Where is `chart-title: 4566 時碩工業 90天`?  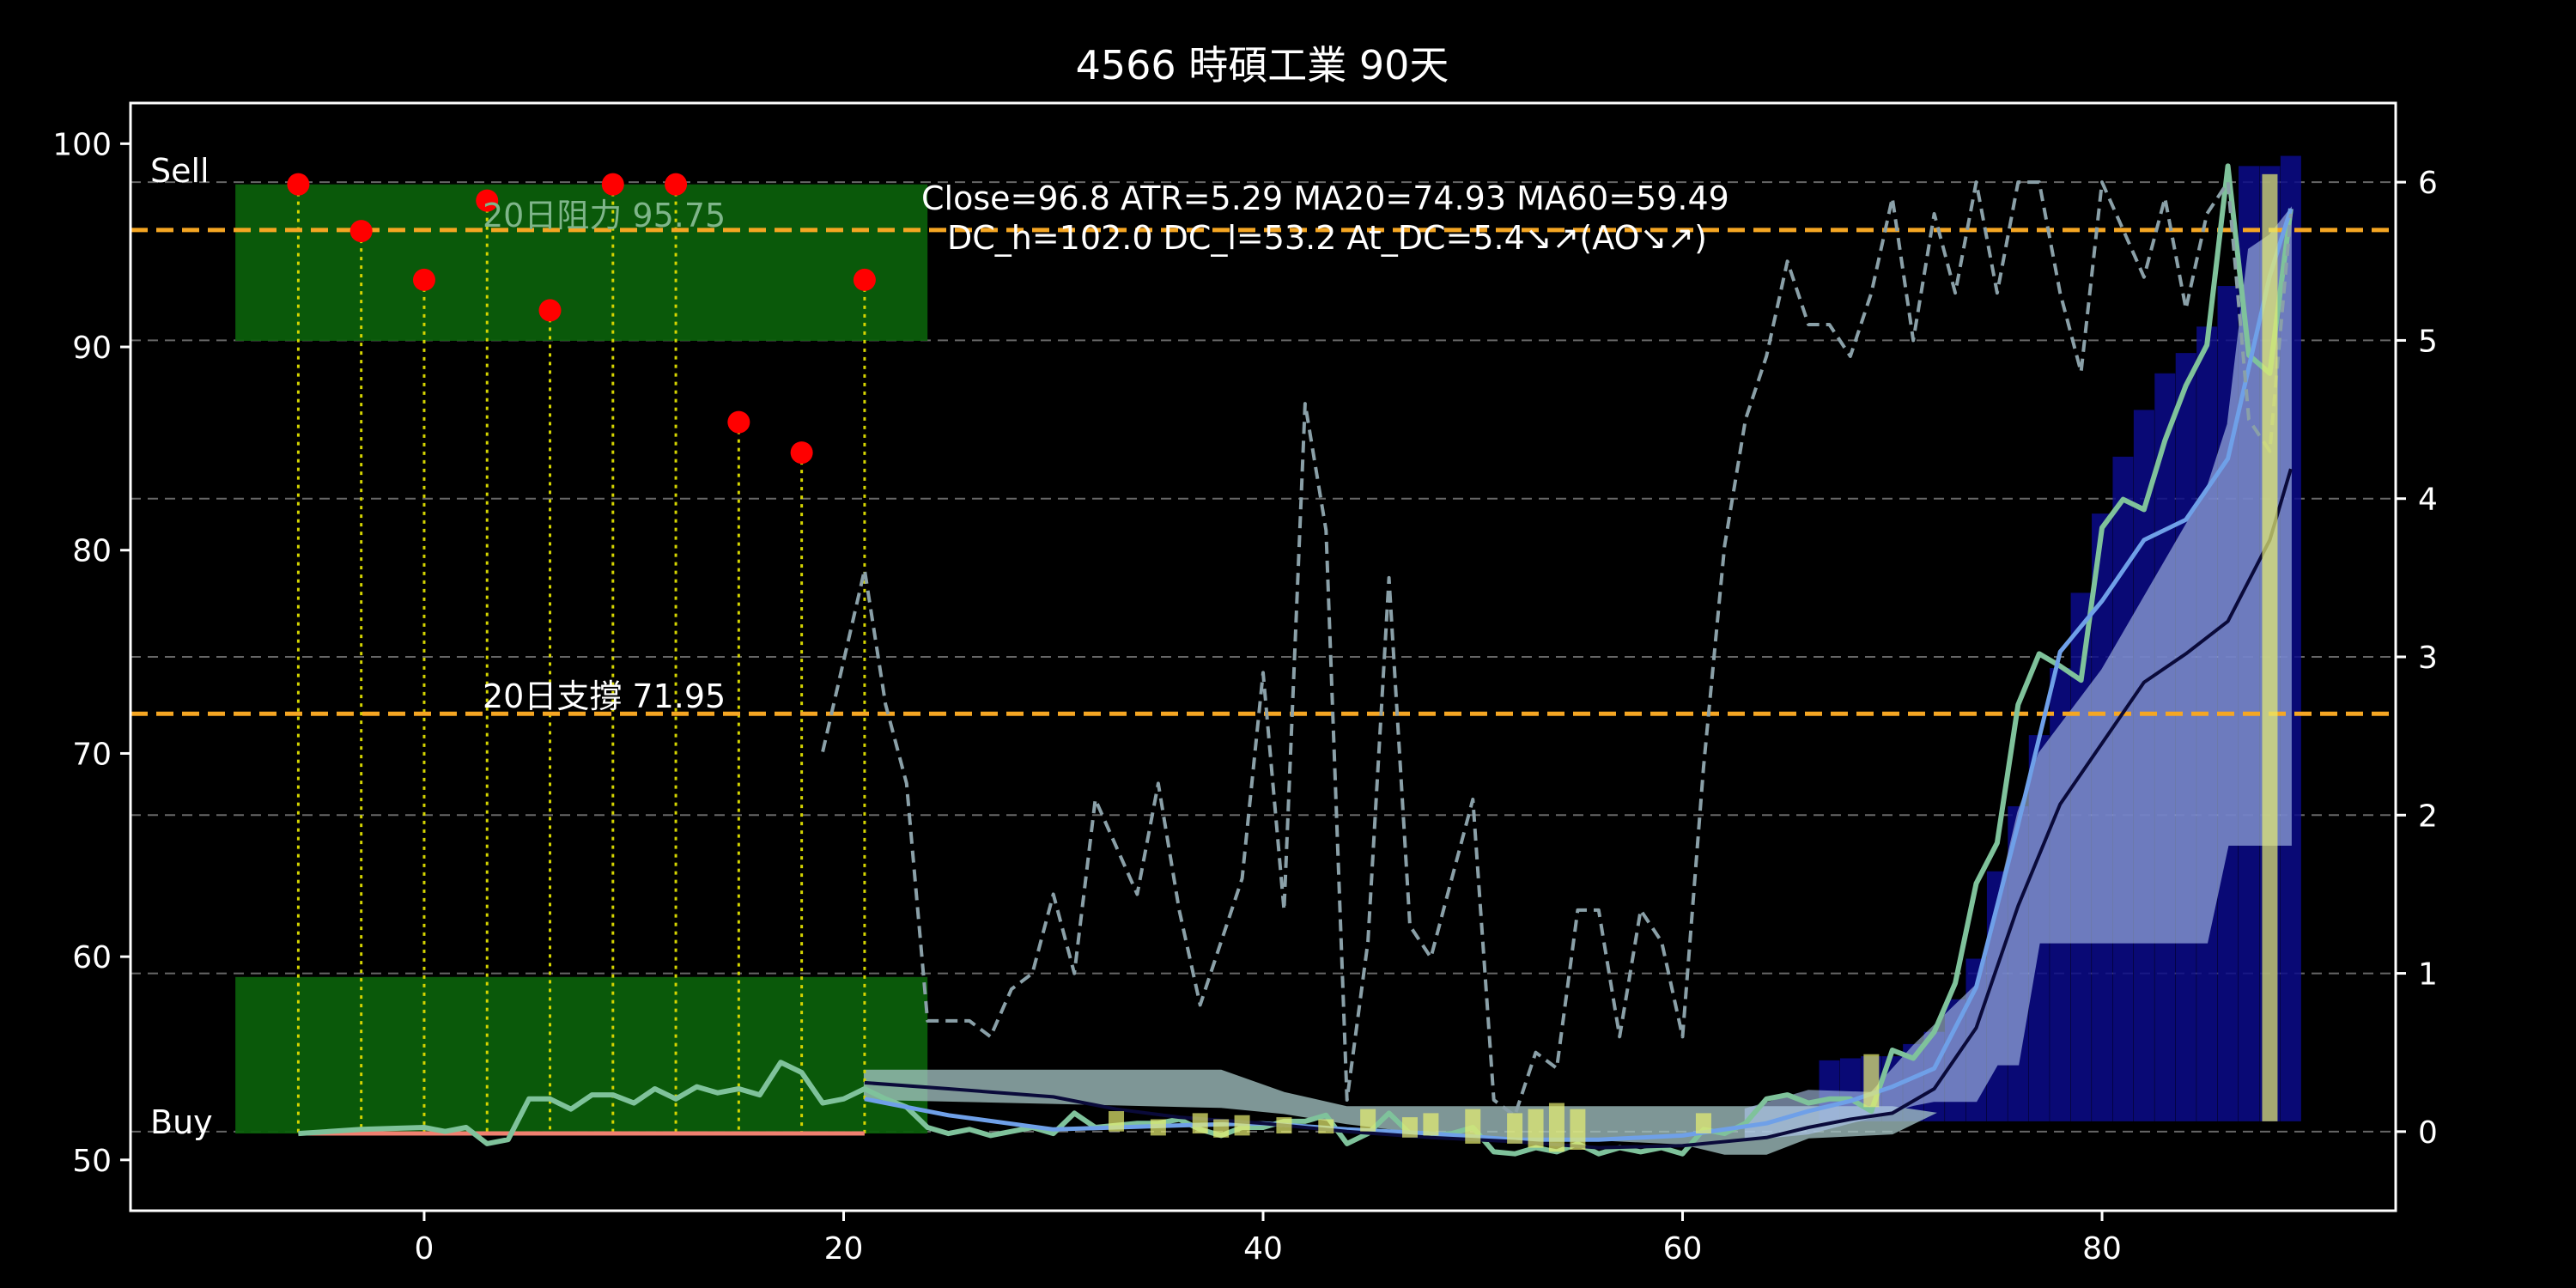
chart-title: 4566 時碩工業 90天 is located at coordinates (1262, 65).